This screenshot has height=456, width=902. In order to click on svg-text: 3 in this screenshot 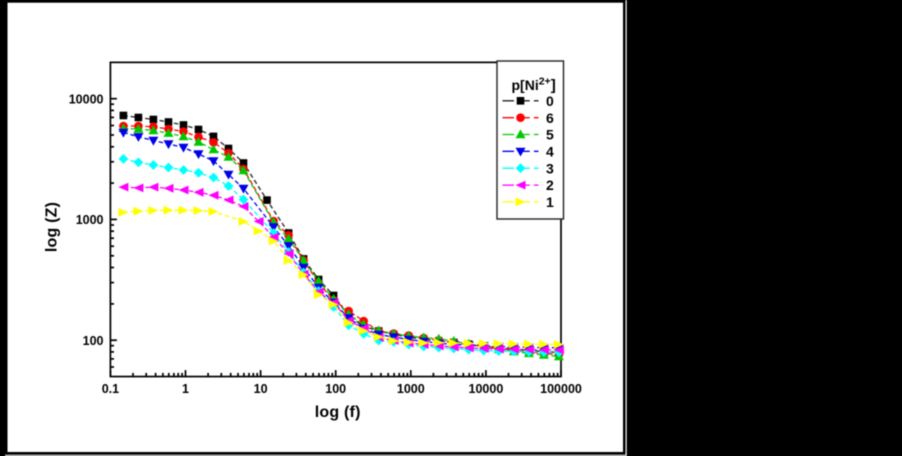, I will do `click(550, 168)`.